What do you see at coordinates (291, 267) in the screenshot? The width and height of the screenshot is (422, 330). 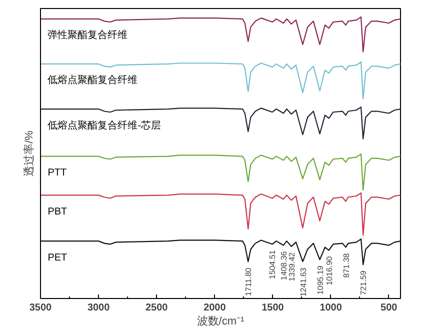 I see `annotation: 1339.42` at bounding box center [291, 267].